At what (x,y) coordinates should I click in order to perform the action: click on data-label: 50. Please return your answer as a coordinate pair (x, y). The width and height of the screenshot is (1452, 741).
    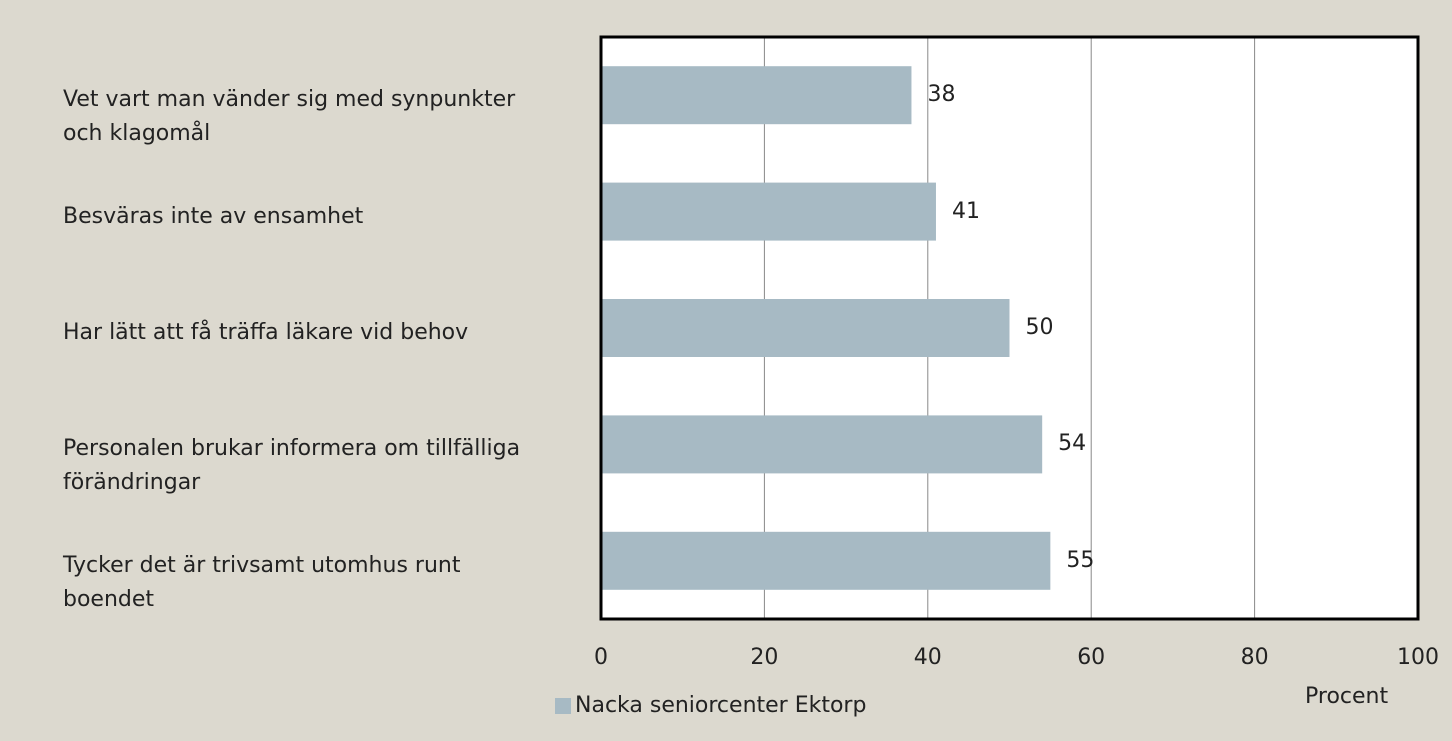
    Looking at the image, I should click on (1039, 327).